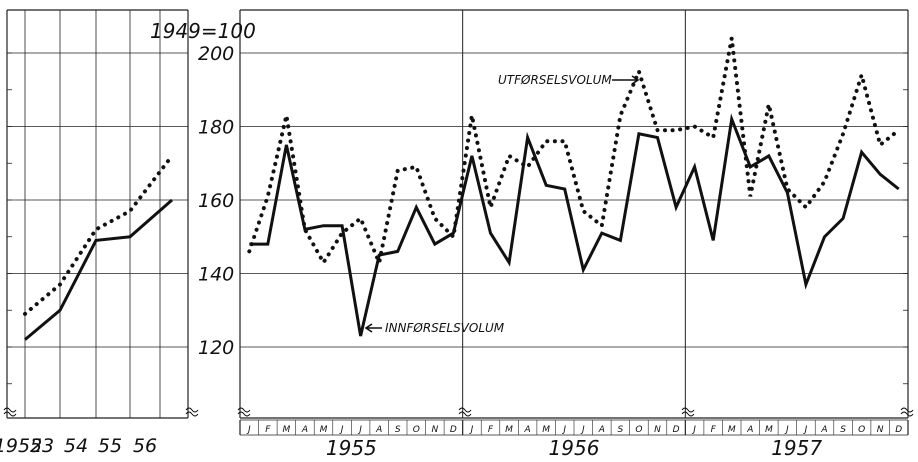  What do you see at coordinates (373, 328) in the screenshot?
I see `innforsel-arrow` at bounding box center [373, 328].